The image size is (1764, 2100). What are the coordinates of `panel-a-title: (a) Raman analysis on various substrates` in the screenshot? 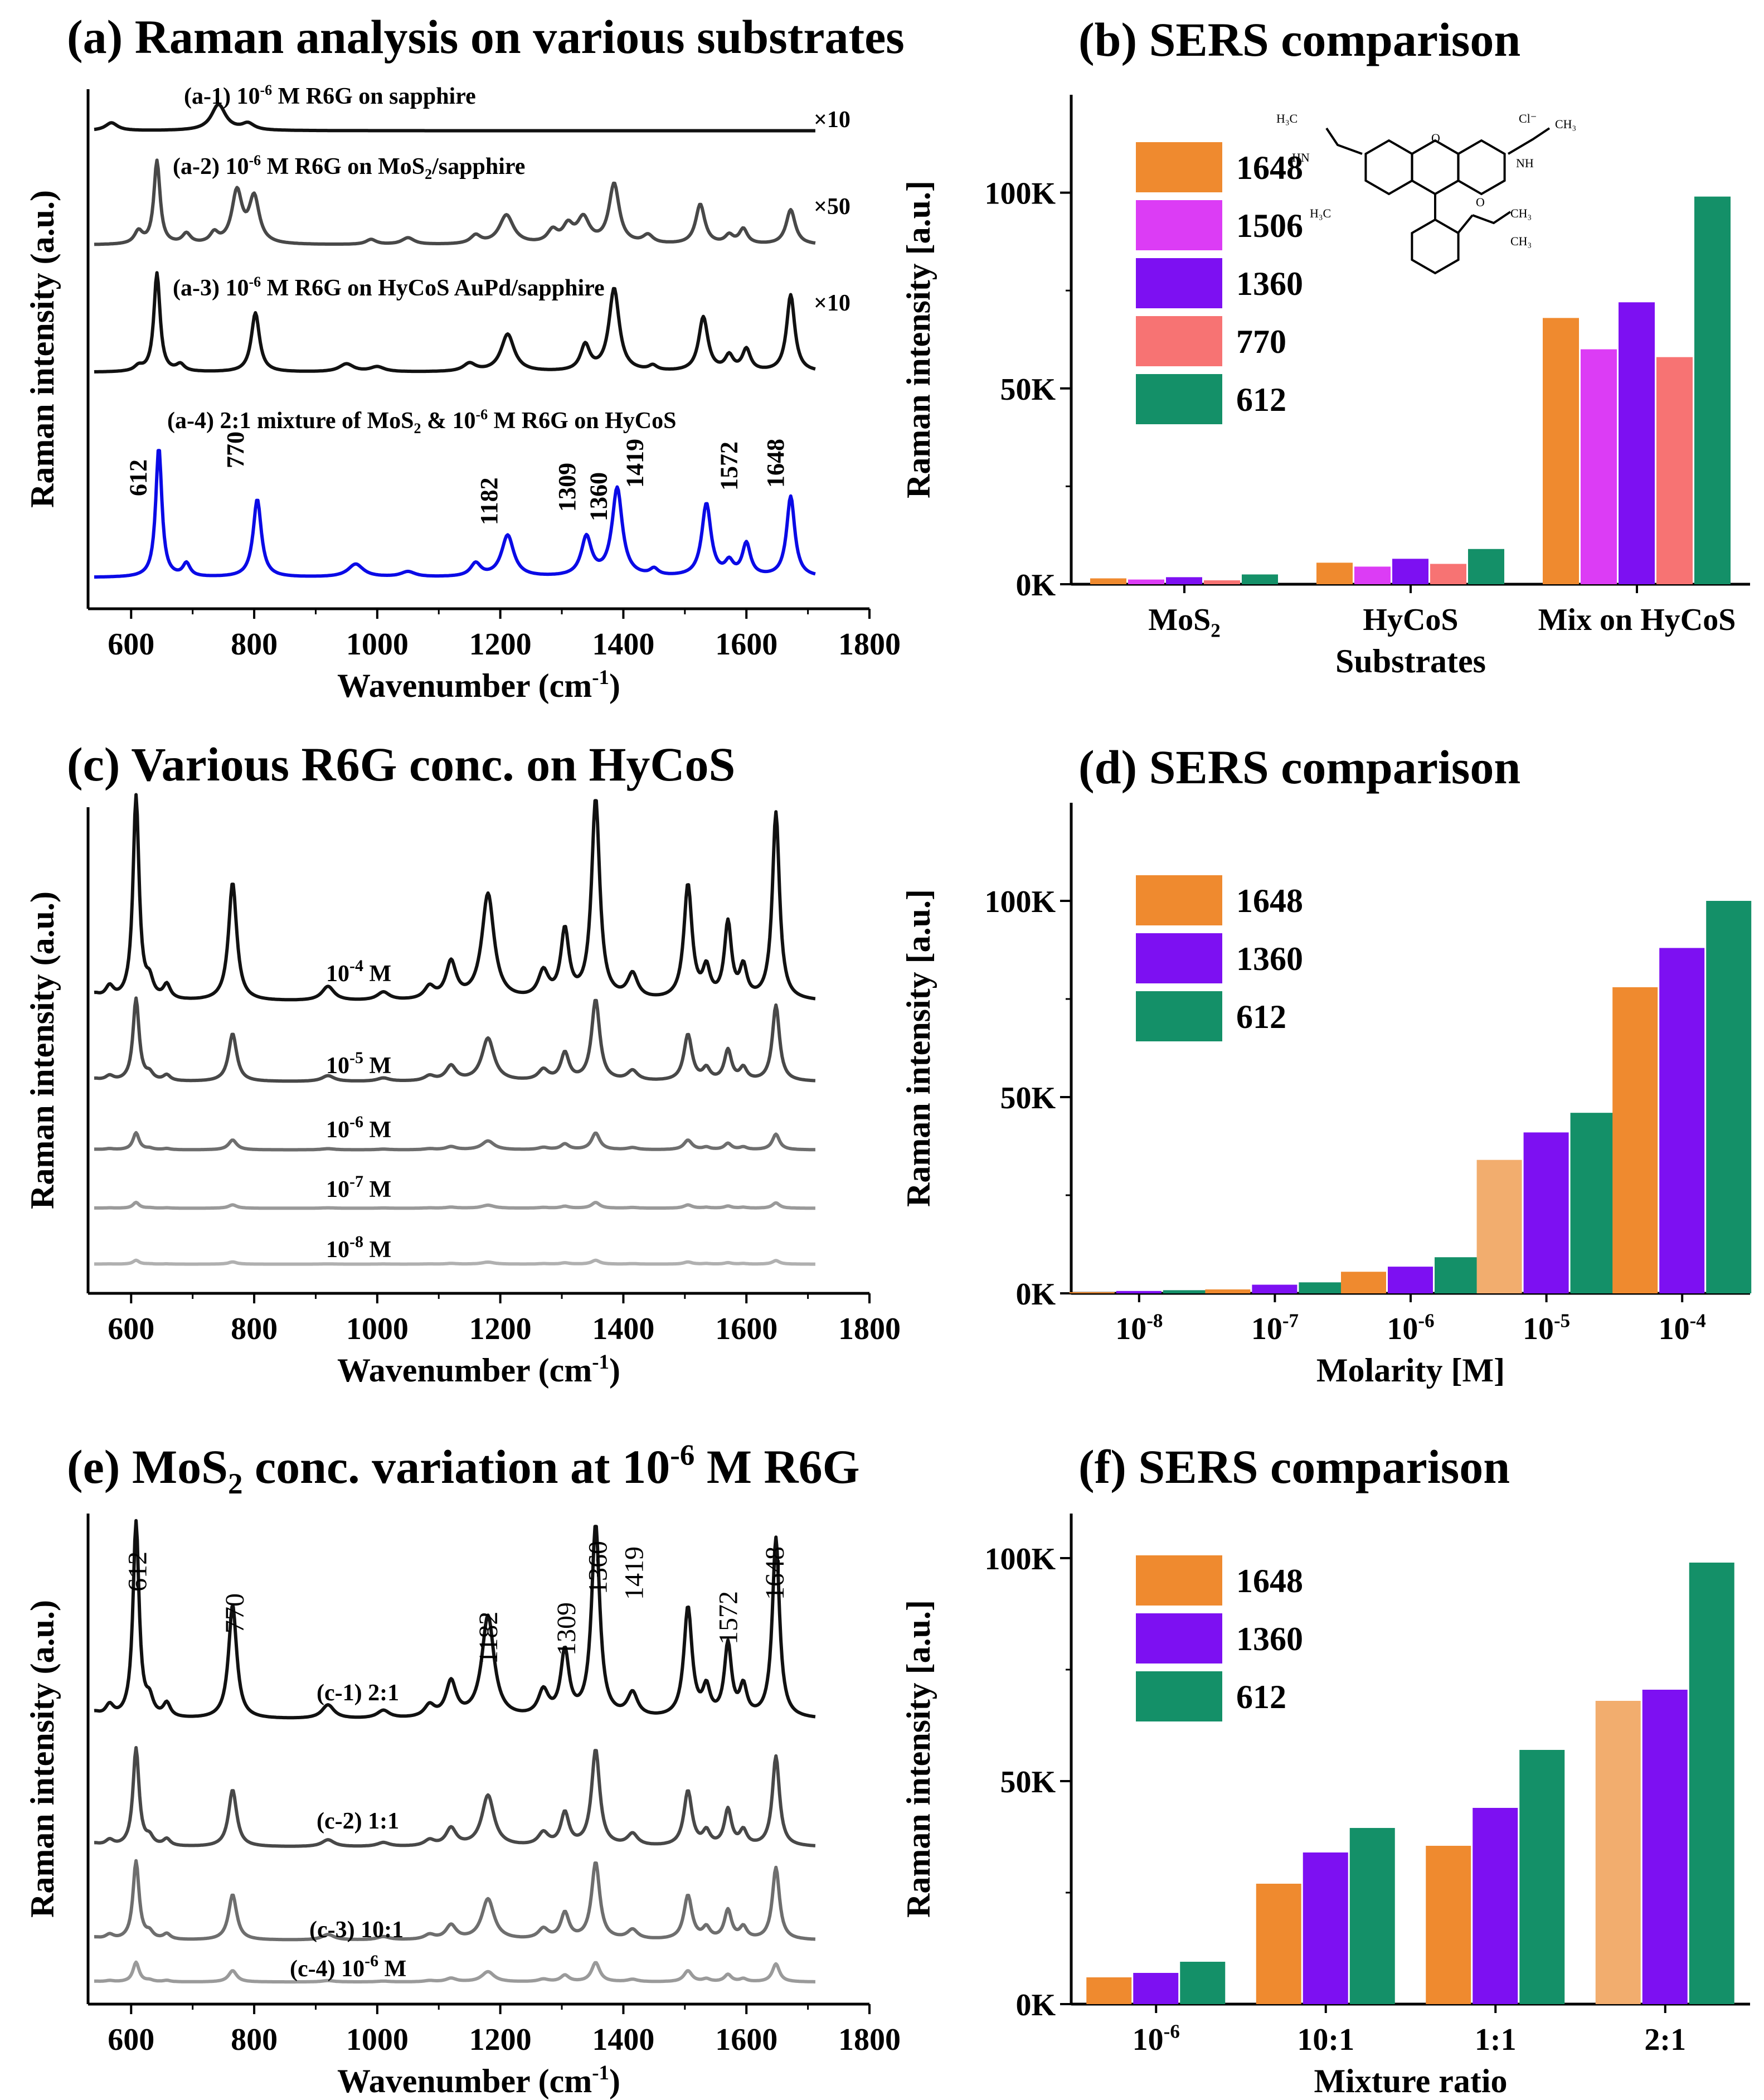 It's located at (486, 37).